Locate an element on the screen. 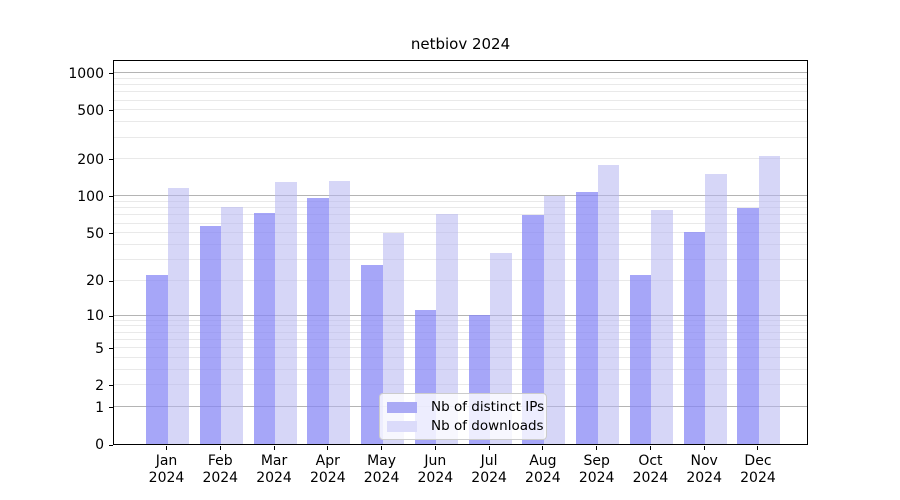 The image size is (900, 500). x-tick-mark-feb is located at coordinates (220, 448).